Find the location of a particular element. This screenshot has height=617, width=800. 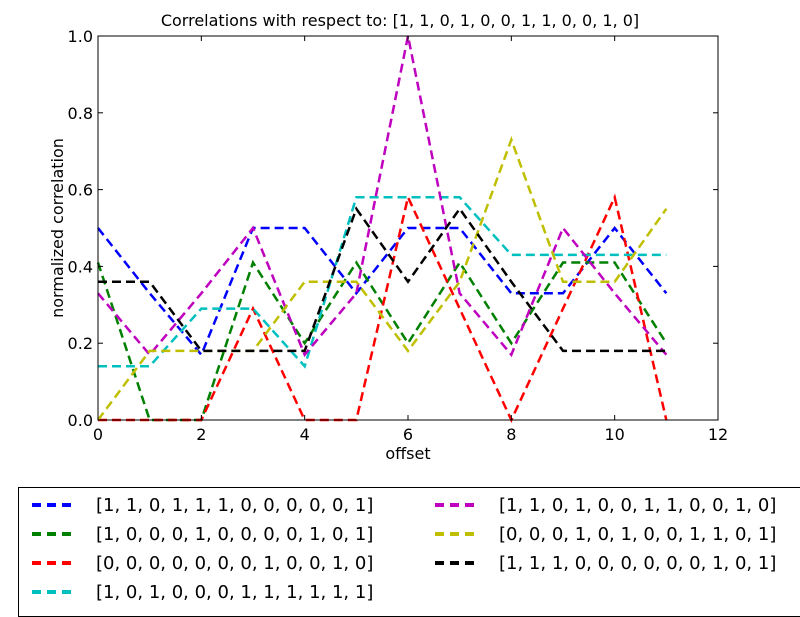

legend-item: [1, 0, 0, 0, 1, 0, 0, 0, 0, 1, 0, 1] is located at coordinates (202, 534).